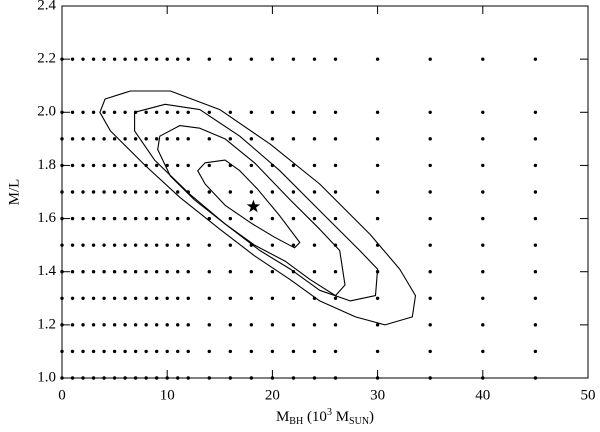 This screenshot has width=600, height=432. I want to click on x-label-sup: 3, so click(329, 412).